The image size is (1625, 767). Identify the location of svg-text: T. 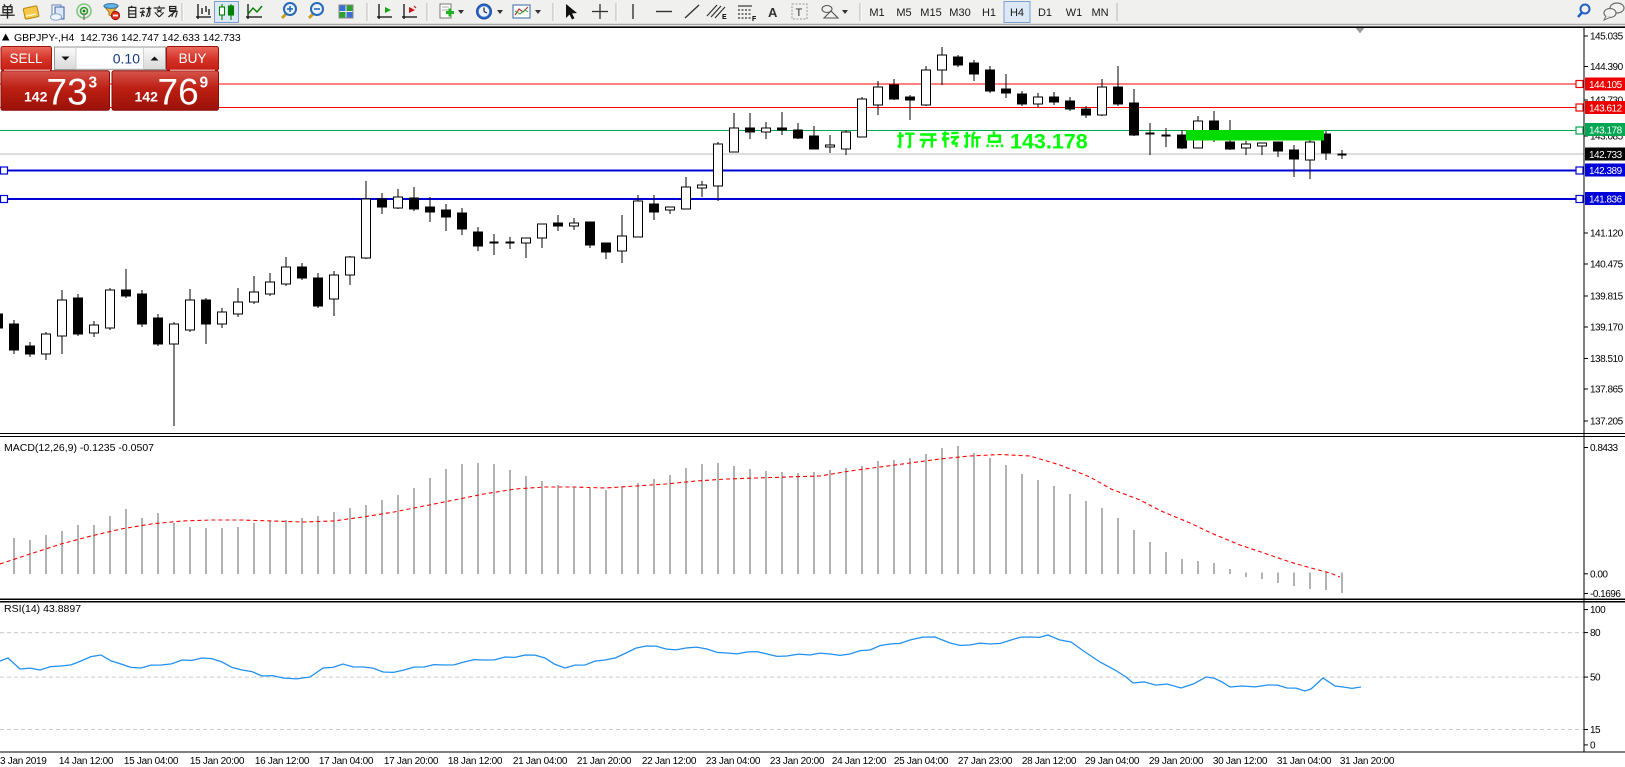
(799, 13).